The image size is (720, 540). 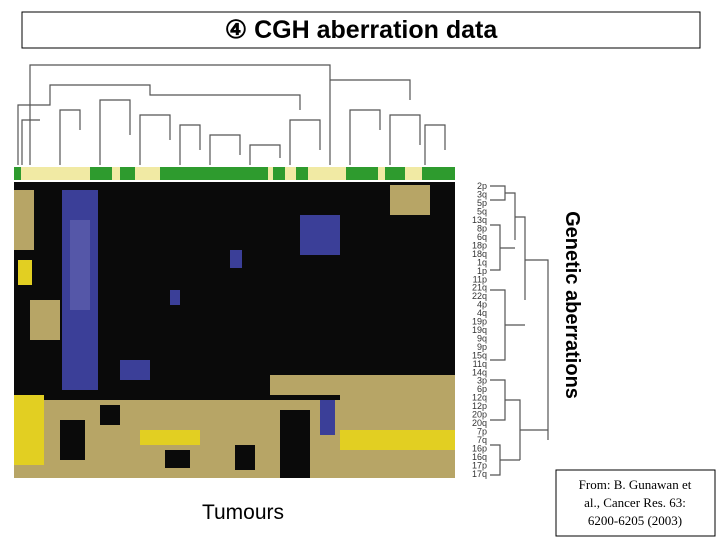 What do you see at coordinates (243, 512) in the screenshot?
I see `x-axis-label: Tumours` at bounding box center [243, 512].